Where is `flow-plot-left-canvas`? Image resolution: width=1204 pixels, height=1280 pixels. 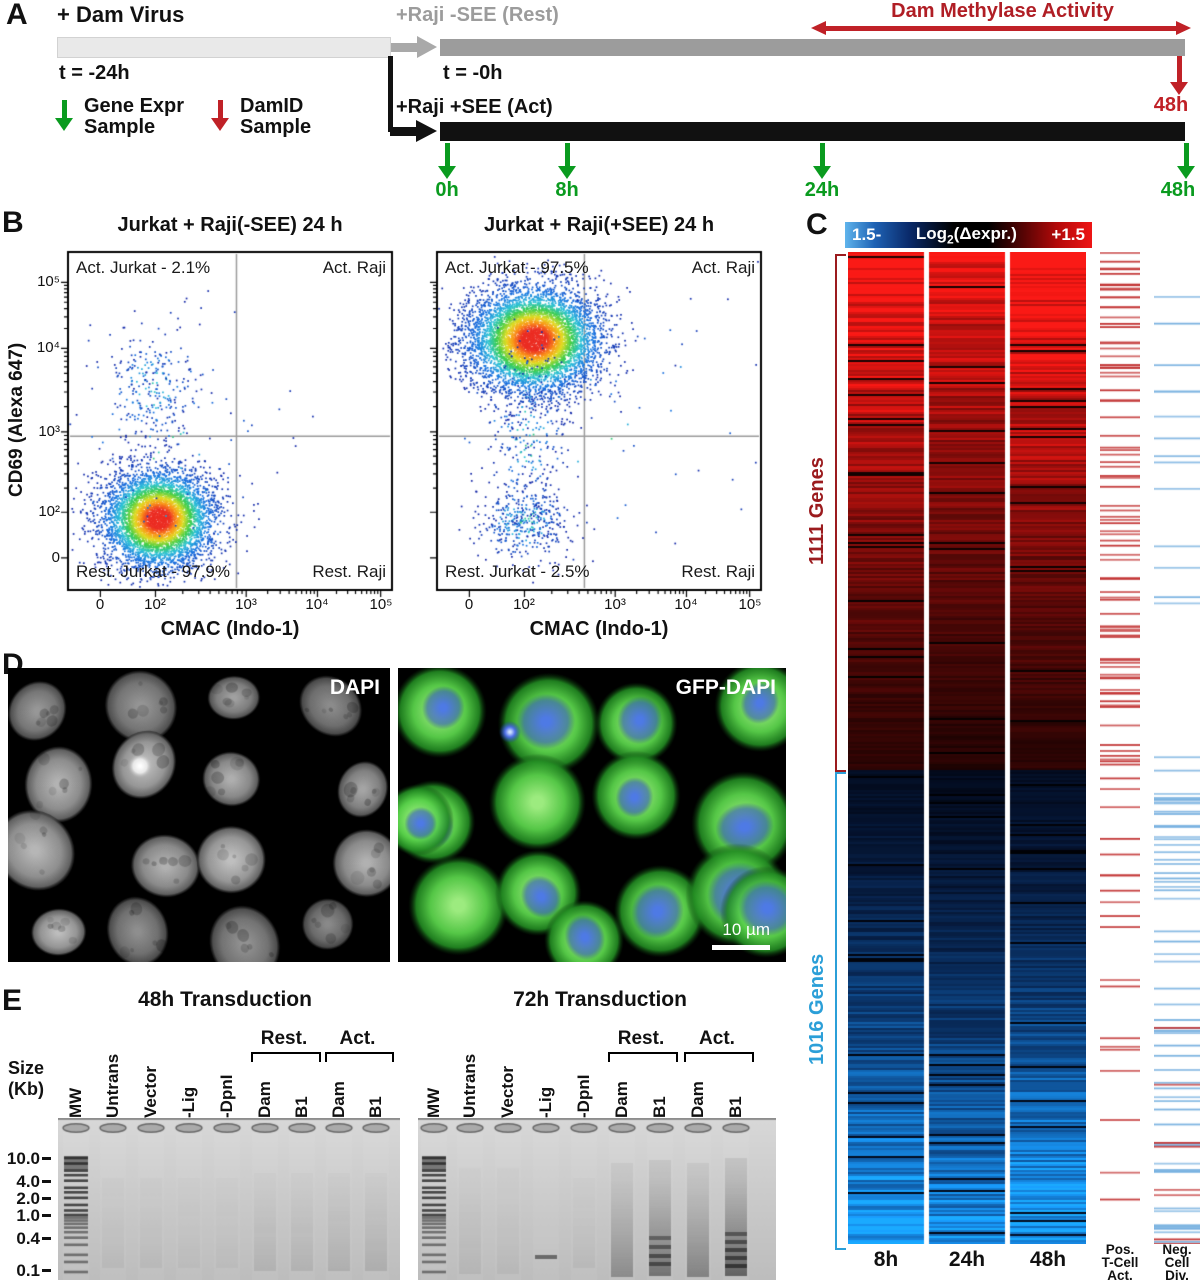
flow-plot-left-canvas is located at coordinates (226, 428).